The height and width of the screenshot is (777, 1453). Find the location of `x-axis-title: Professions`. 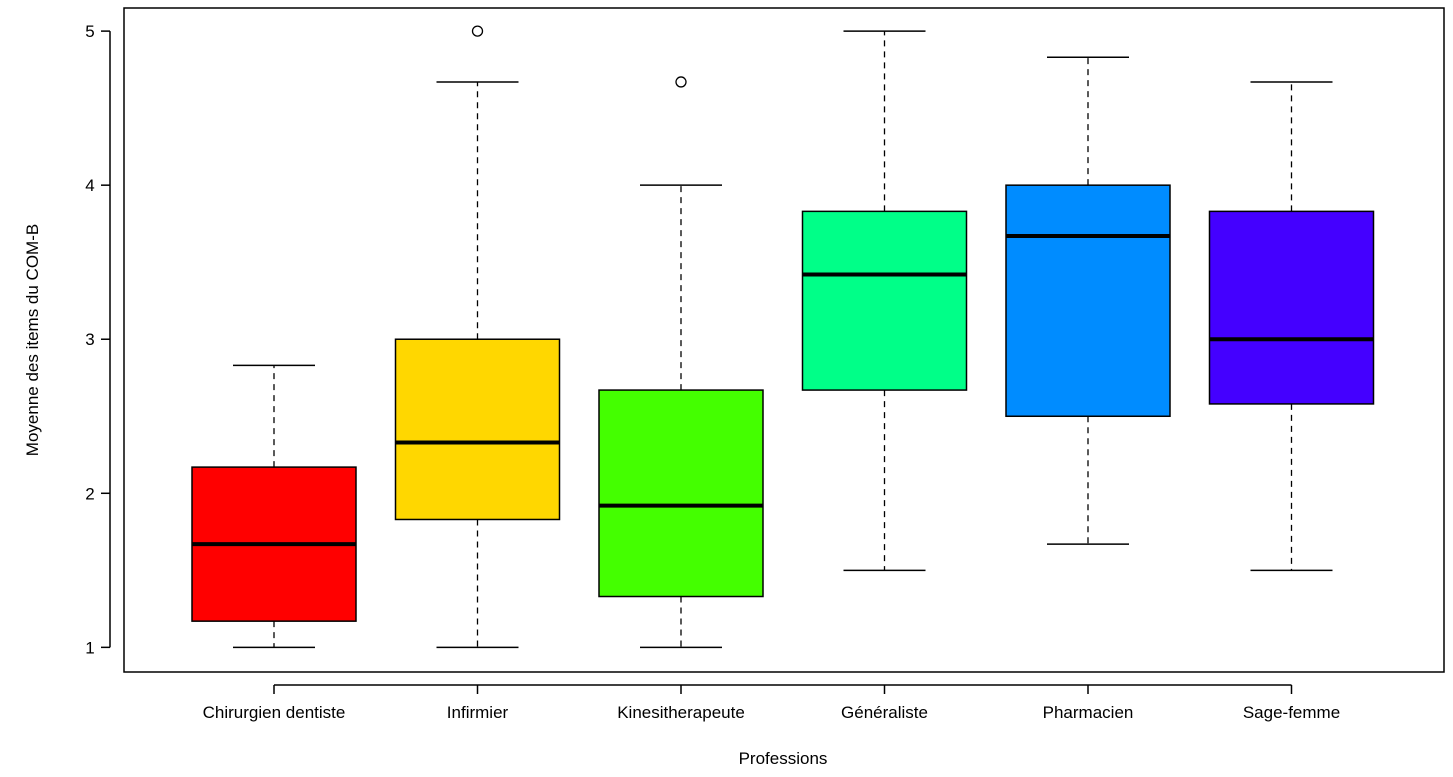

x-axis-title: Professions is located at coordinates (783, 758).